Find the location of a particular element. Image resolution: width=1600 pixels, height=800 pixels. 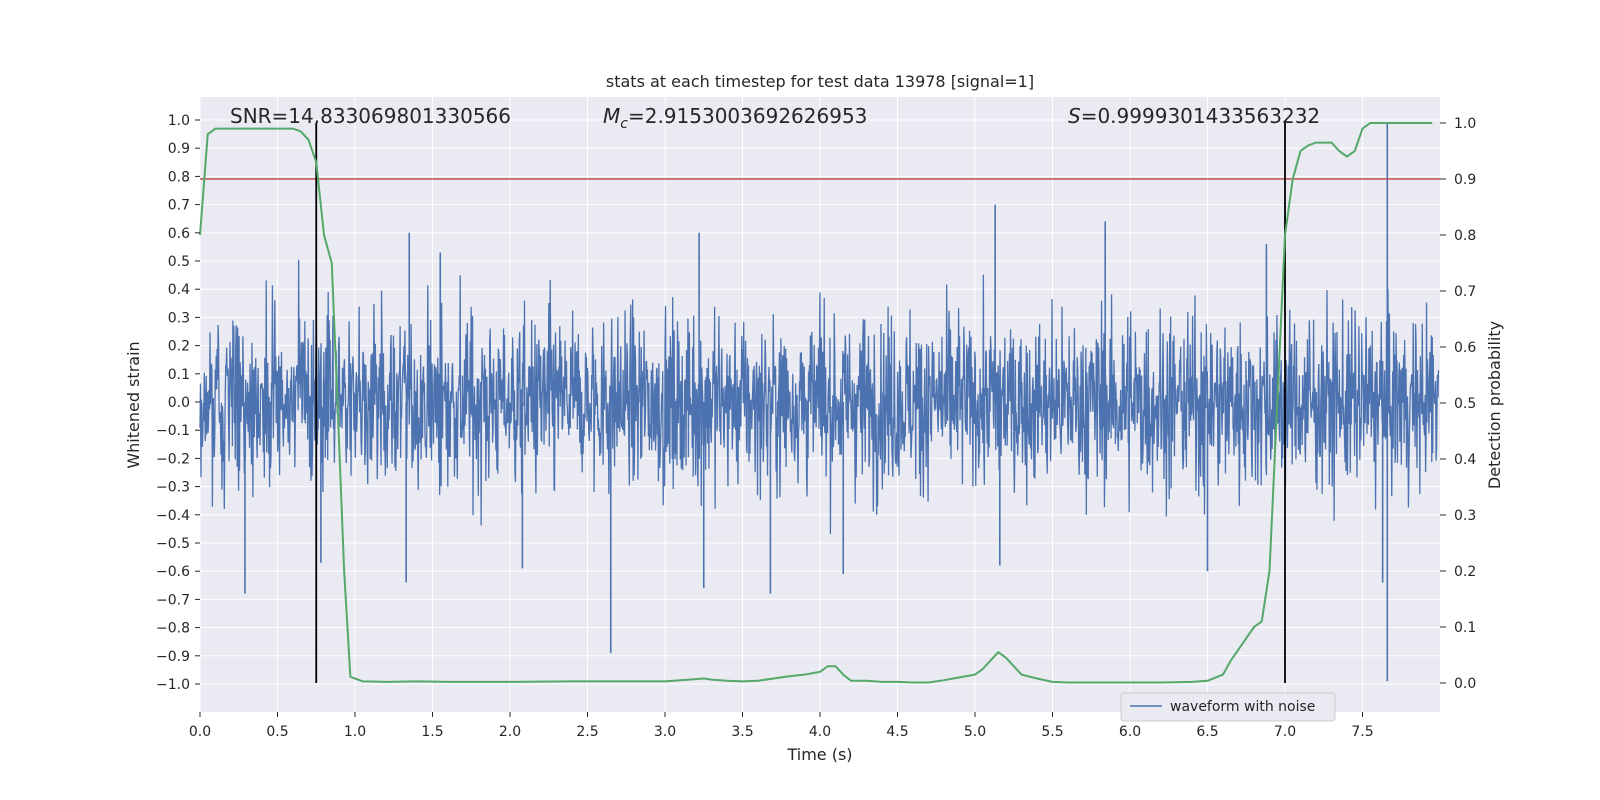

y-right-tick-label: 0.8 is located at coordinates (1465, 236).